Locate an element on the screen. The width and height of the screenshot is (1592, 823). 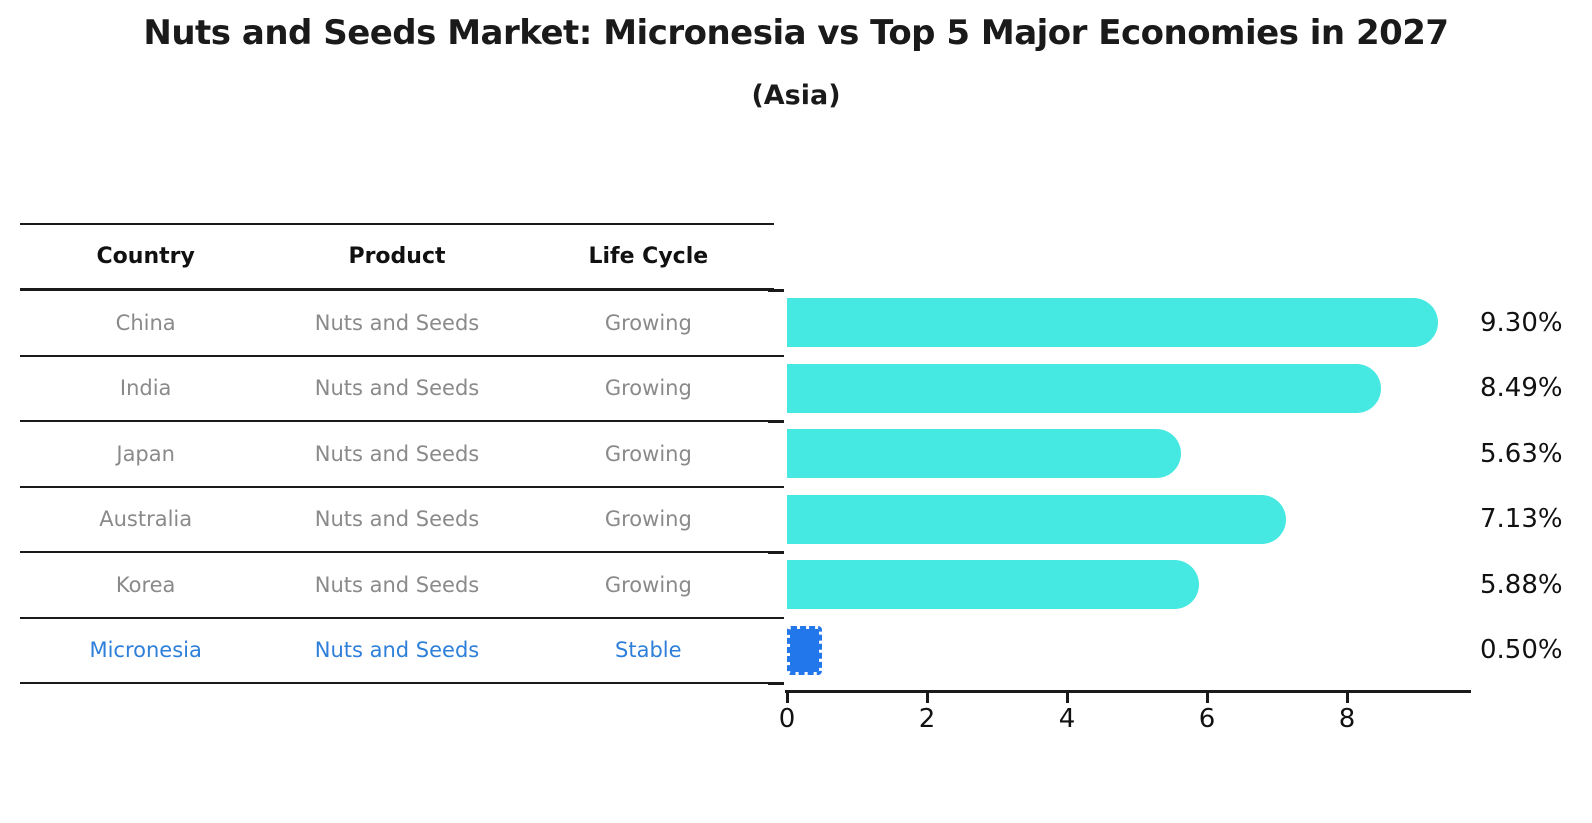
bar-india is located at coordinates (1084, 388).